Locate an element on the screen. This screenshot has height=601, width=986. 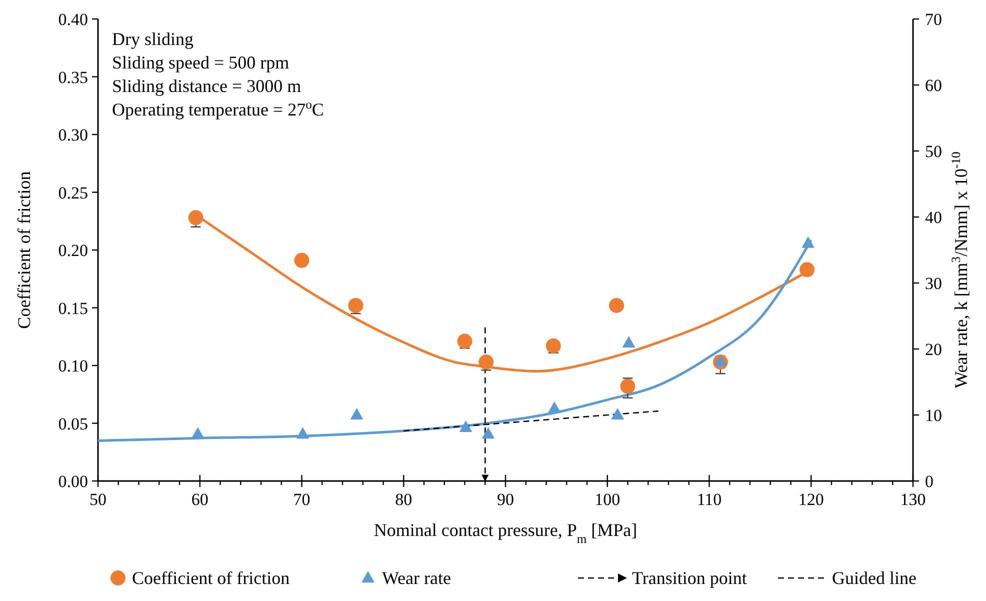
legend-label: Wear rate is located at coordinates (417, 578).